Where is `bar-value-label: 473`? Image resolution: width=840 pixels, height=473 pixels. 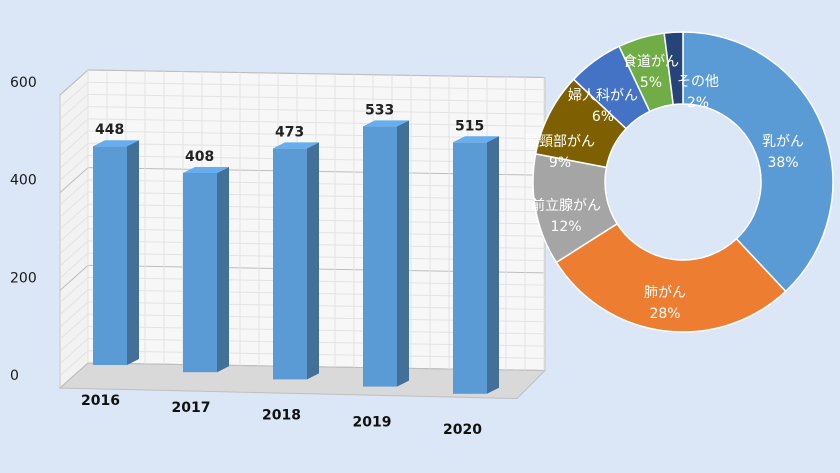 bar-value-label: 473 is located at coordinates (289, 132).